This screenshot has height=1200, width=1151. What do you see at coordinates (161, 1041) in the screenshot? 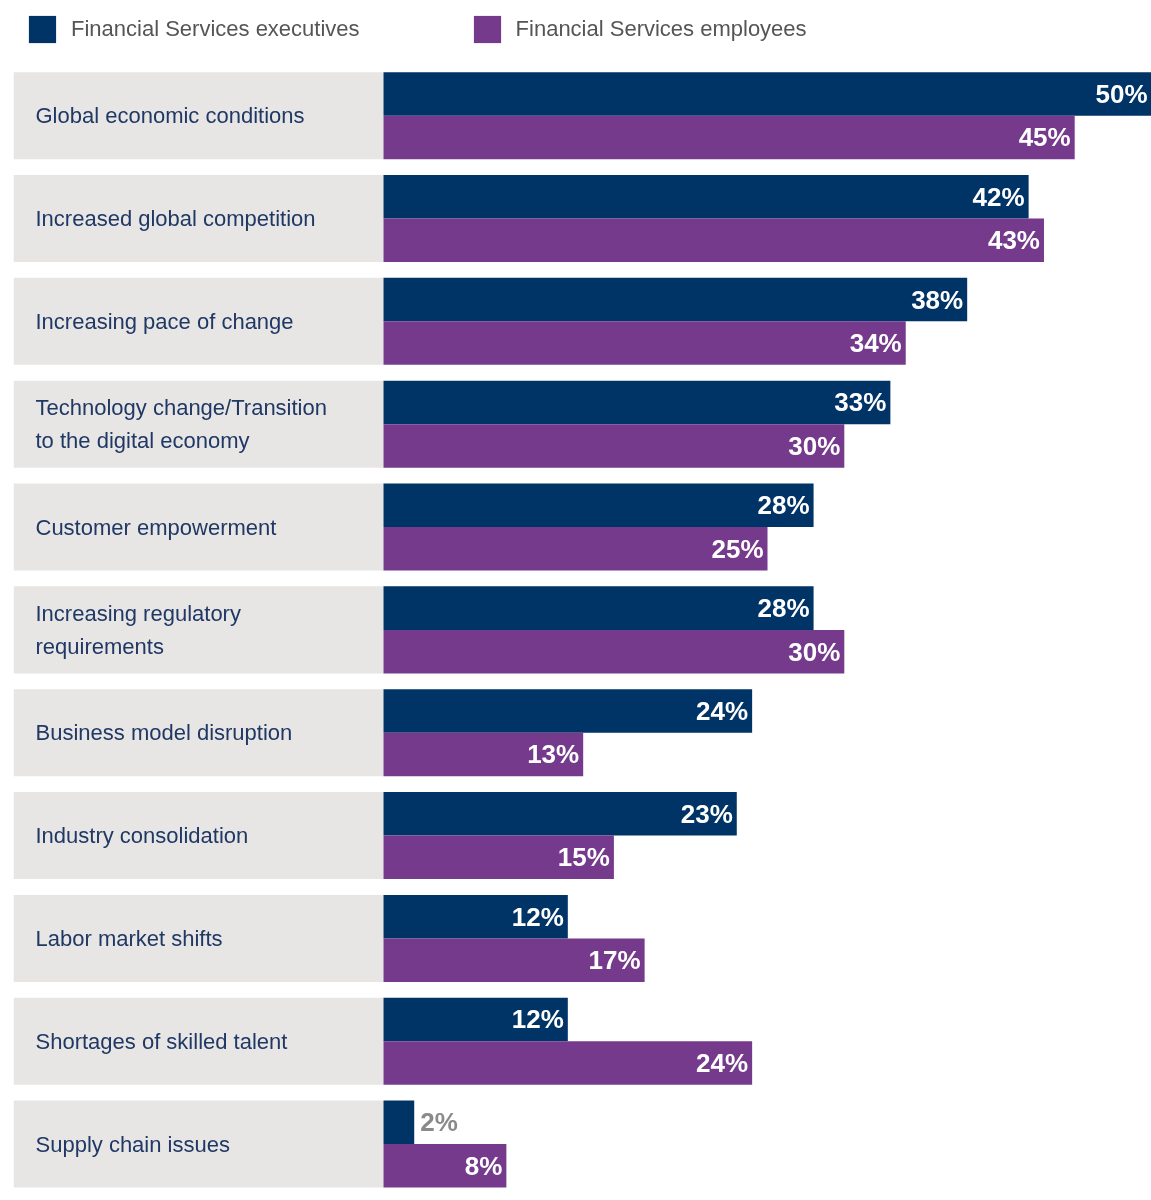
I see `y-tick-label: Shortages of skilled talent` at bounding box center [161, 1041].